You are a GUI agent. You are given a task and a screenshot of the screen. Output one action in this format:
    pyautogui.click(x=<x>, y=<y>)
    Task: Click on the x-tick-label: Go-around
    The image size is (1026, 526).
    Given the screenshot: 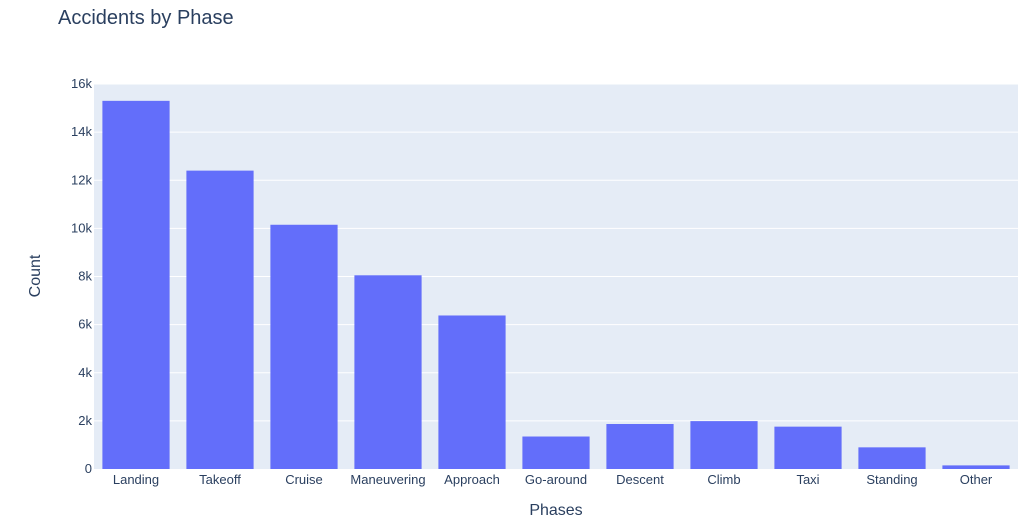 What is the action you would take?
    pyautogui.click(x=556, y=479)
    